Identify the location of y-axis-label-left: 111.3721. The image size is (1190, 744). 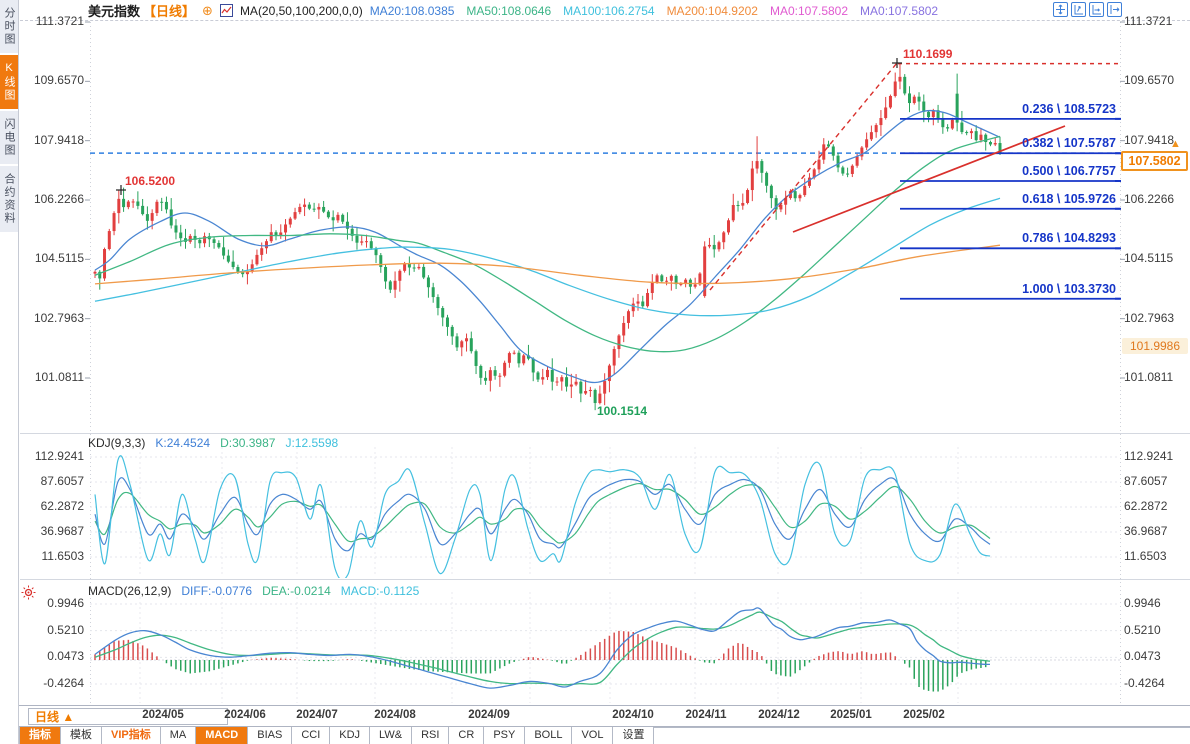
(59, 21).